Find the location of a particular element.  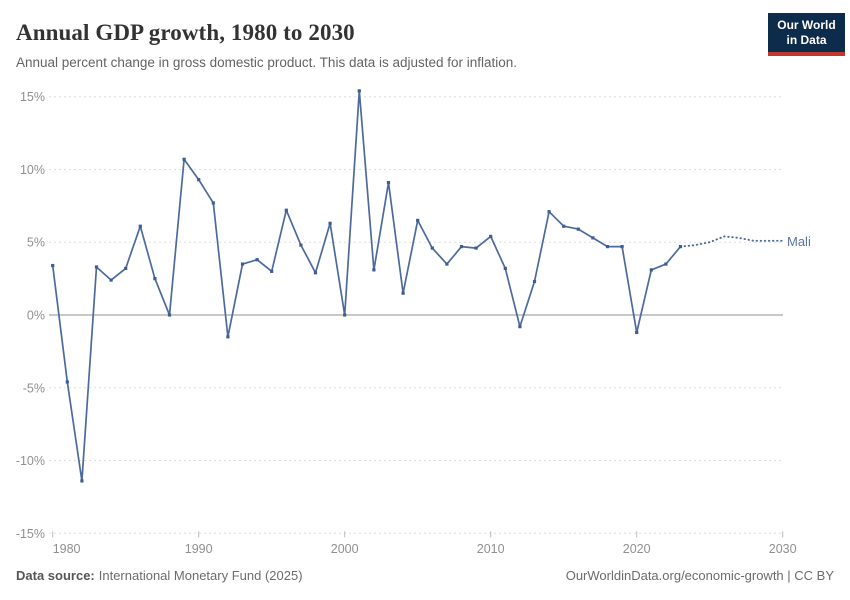

y-axis-labels: 15% 10% 5% 0% -5% -10% -15% is located at coordinates (30, 315).